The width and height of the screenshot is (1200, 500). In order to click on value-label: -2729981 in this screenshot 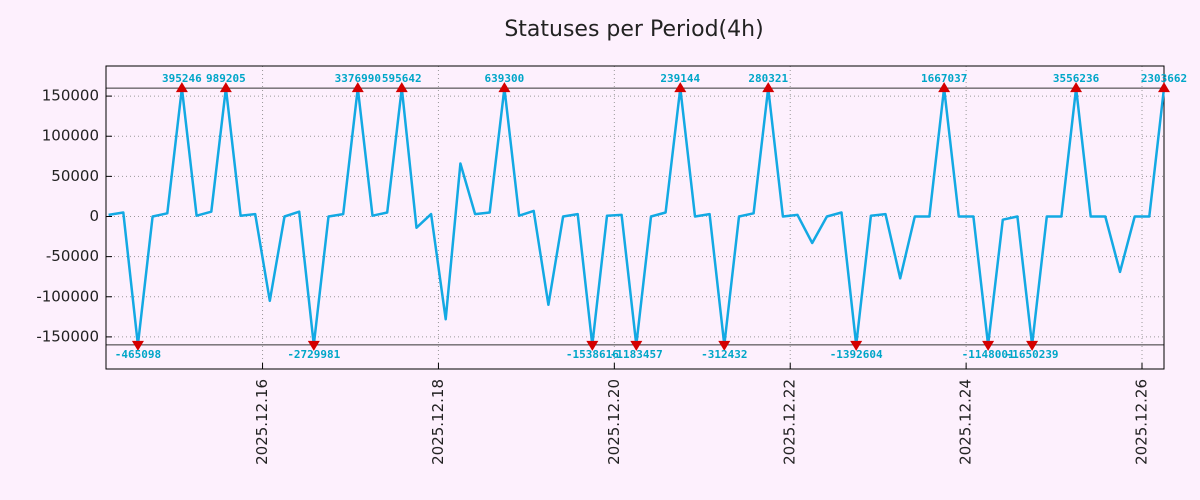, I will do `click(313, 354)`.